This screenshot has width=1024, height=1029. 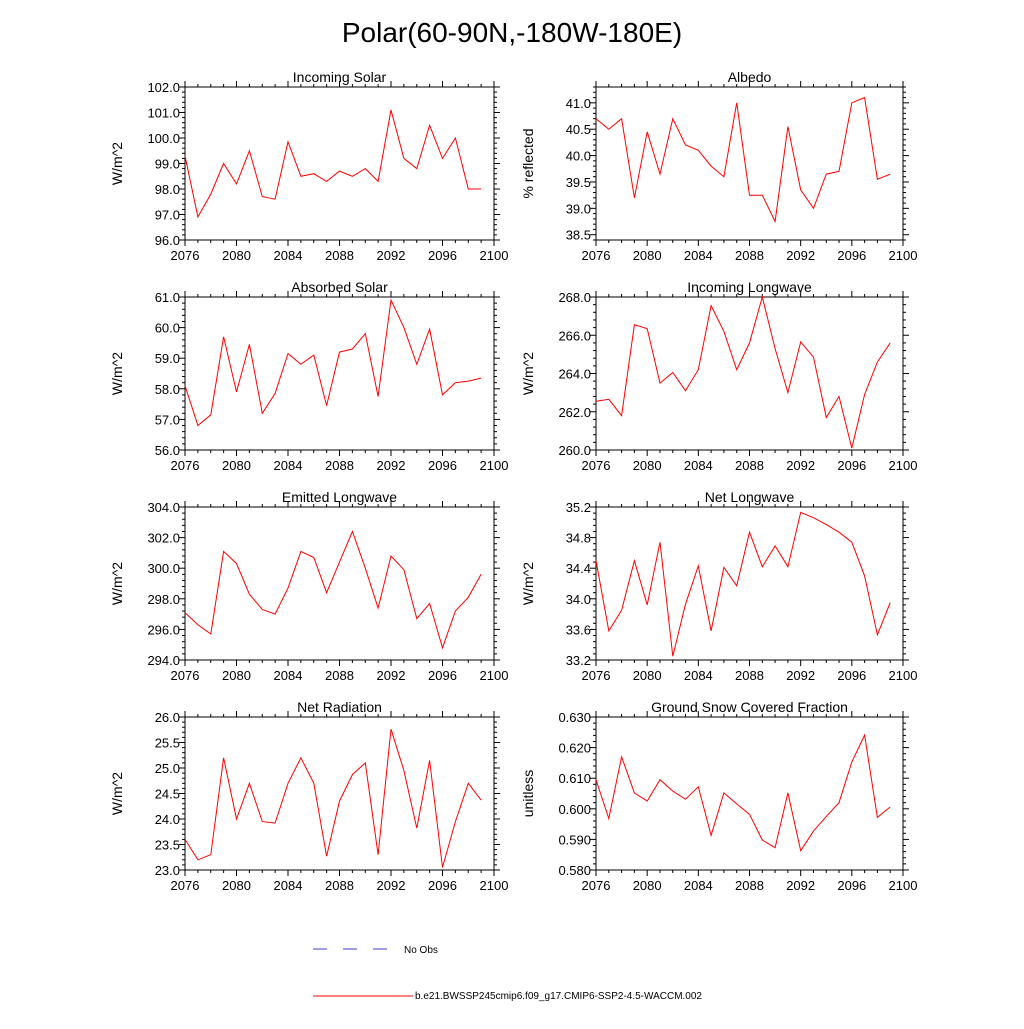 What do you see at coordinates (339, 497) in the screenshot?
I see `chart-title: Emitted Longwave` at bounding box center [339, 497].